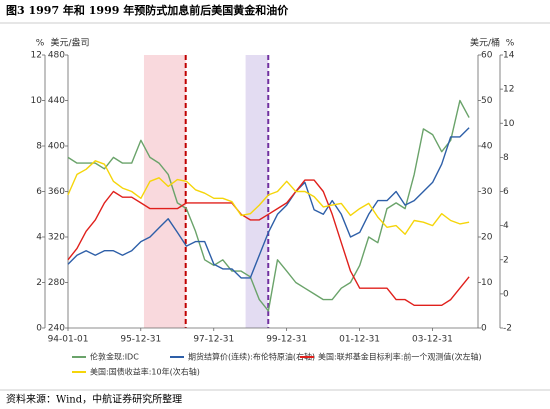  Describe the element at coordinates (56, 56) in the screenshot. I see `y-tick-label: 480` at that location.